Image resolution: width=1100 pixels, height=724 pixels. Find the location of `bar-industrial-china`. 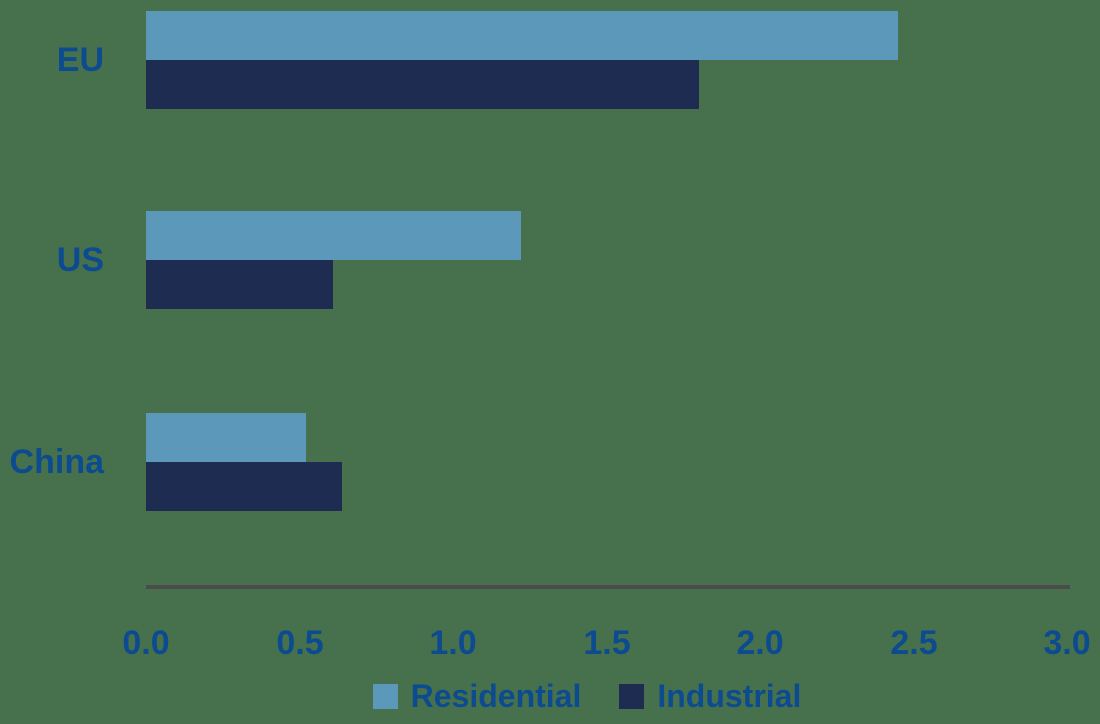

bar-industrial-china is located at coordinates (244, 486).